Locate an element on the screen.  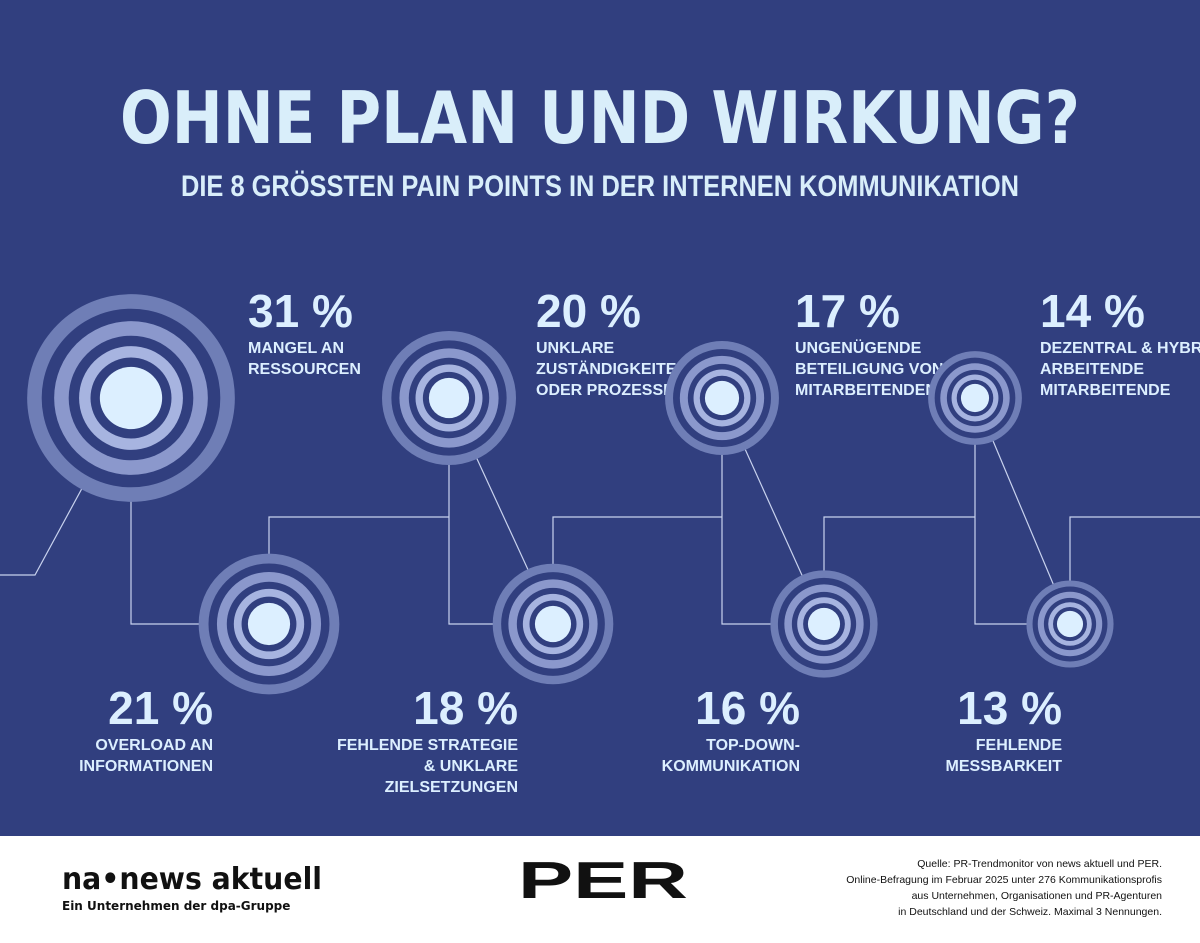
item-label: UNGENÜGENDE is located at coordinates (858, 347).